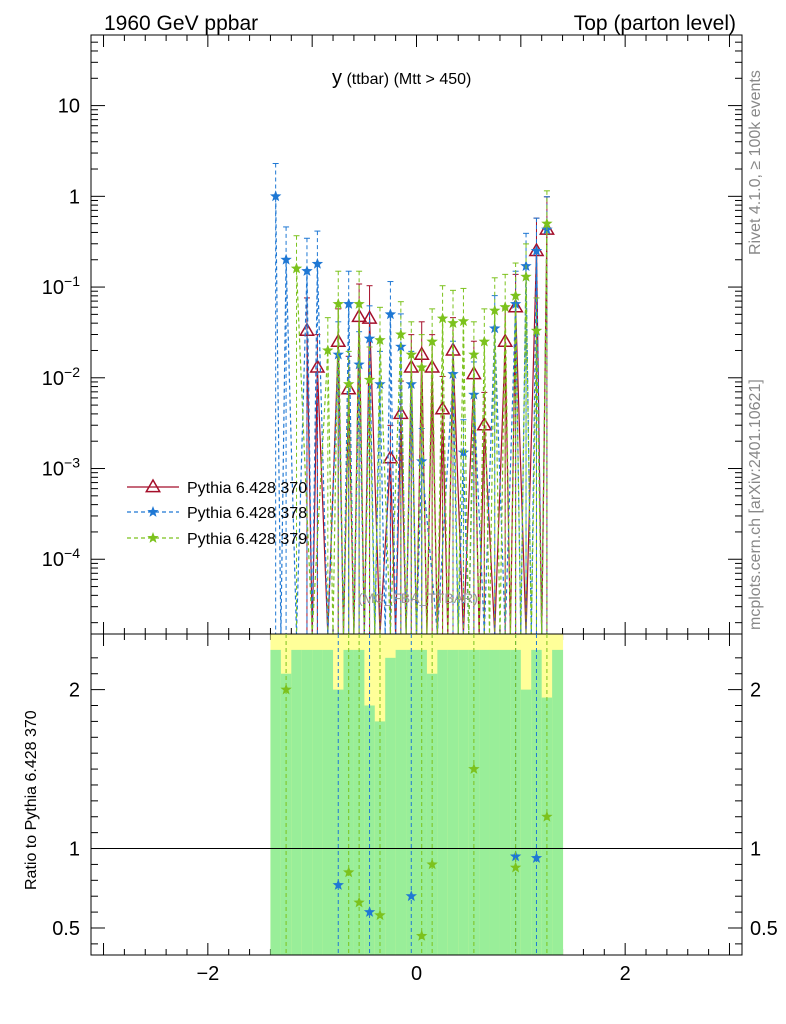 This screenshot has height=1024, width=786. I want to click on header-right: Top (parton level), so click(655, 23).